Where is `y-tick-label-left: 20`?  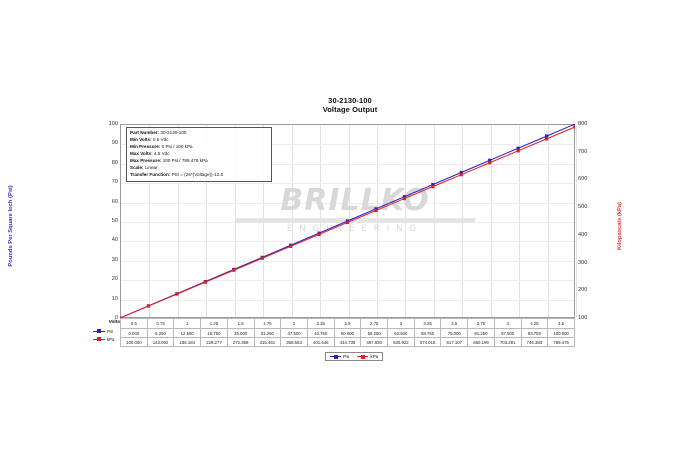
y-tick-label-left: 20 is located at coordinates (114, 279).